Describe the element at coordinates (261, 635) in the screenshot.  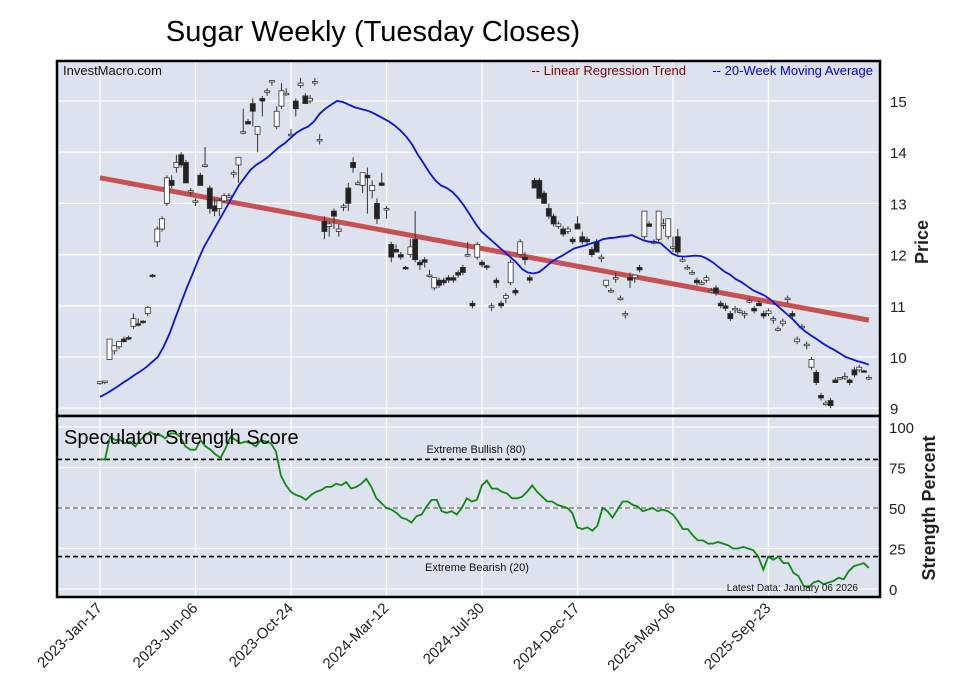
I see `x-tick-label: 2023-Oct-24` at that location.